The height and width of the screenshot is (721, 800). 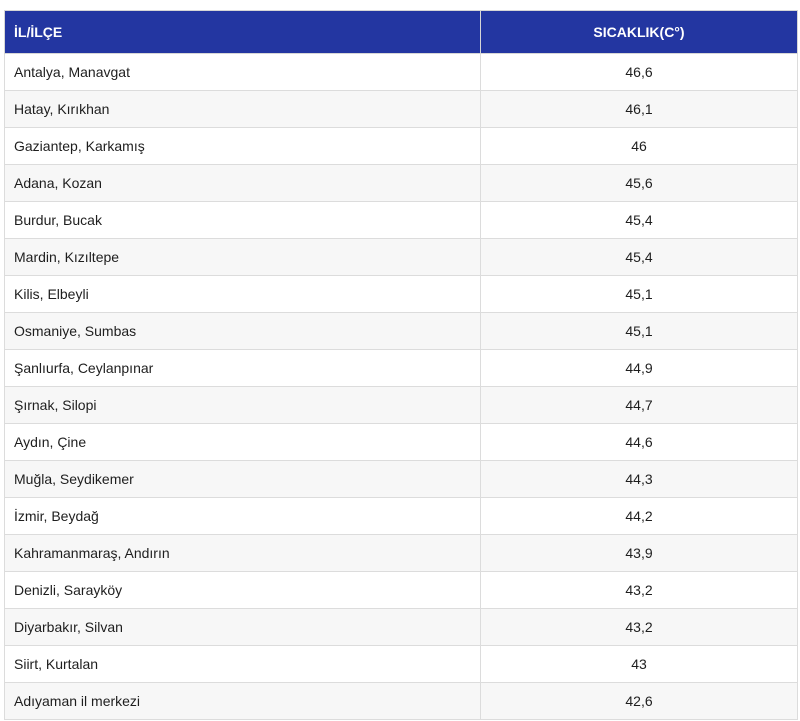 I want to click on table-header: İL/İLÇE SICAKLIK(C°), so click(x=401, y=32).